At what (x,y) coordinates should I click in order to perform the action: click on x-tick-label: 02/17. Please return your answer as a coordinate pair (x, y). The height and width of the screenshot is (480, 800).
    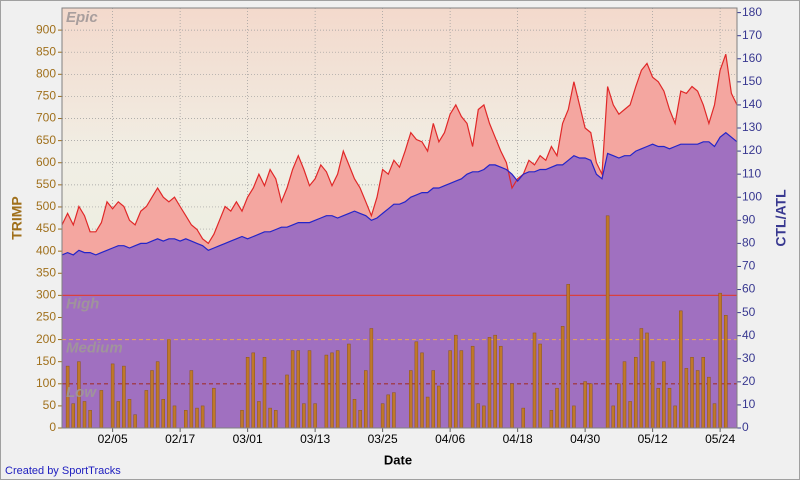
    Looking at the image, I should click on (180, 439).